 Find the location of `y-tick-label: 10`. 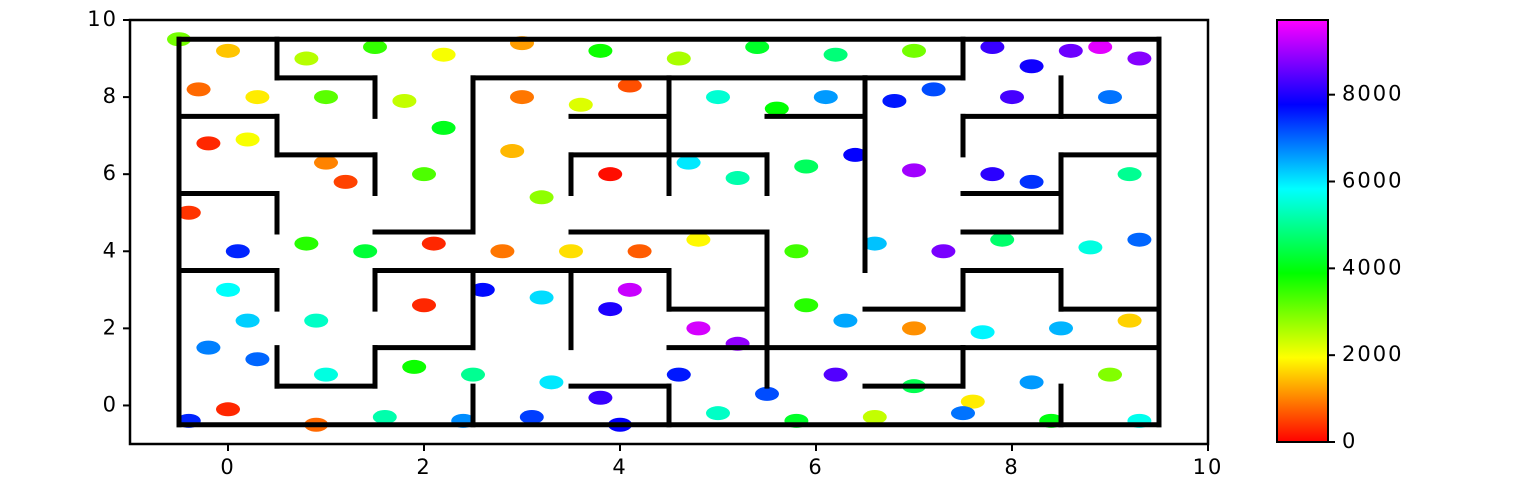

y-tick-label: 10 is located at coordinates (102, 19).